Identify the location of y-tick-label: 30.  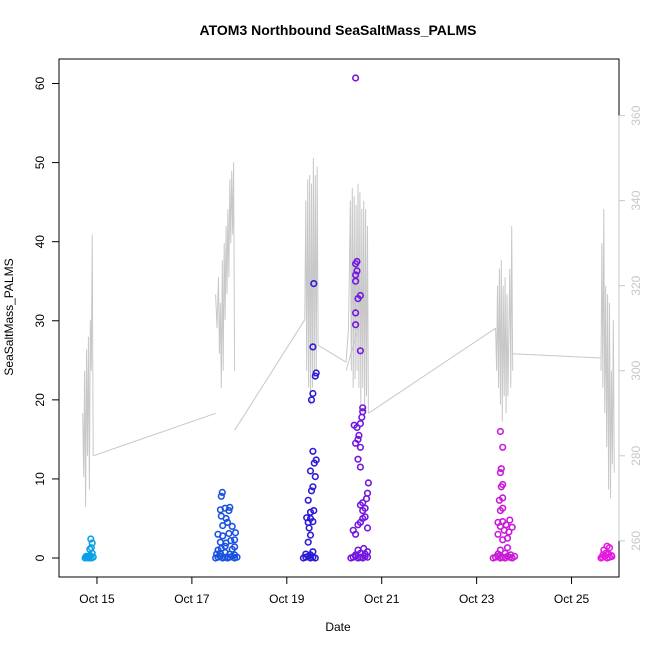
(40, 321).